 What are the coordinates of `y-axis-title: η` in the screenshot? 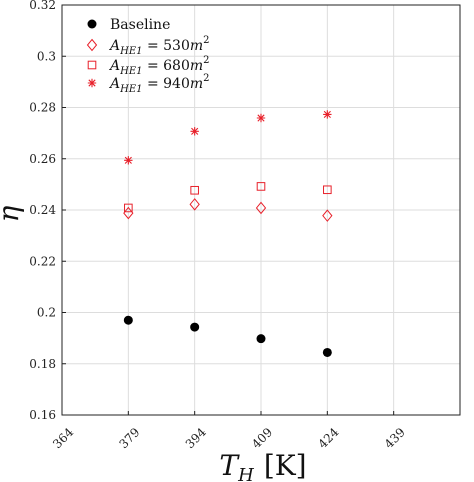 It's located at (12, 213).